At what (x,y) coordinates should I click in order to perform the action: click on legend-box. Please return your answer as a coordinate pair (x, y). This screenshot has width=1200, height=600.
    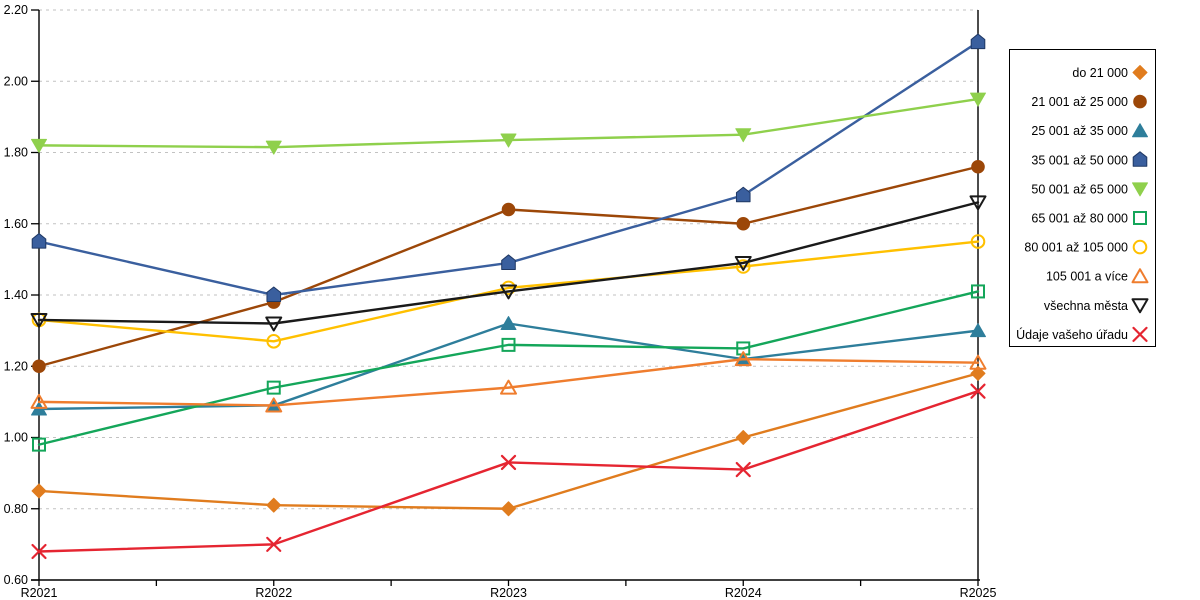
    Looking at the image, I should click on (1082, 198).